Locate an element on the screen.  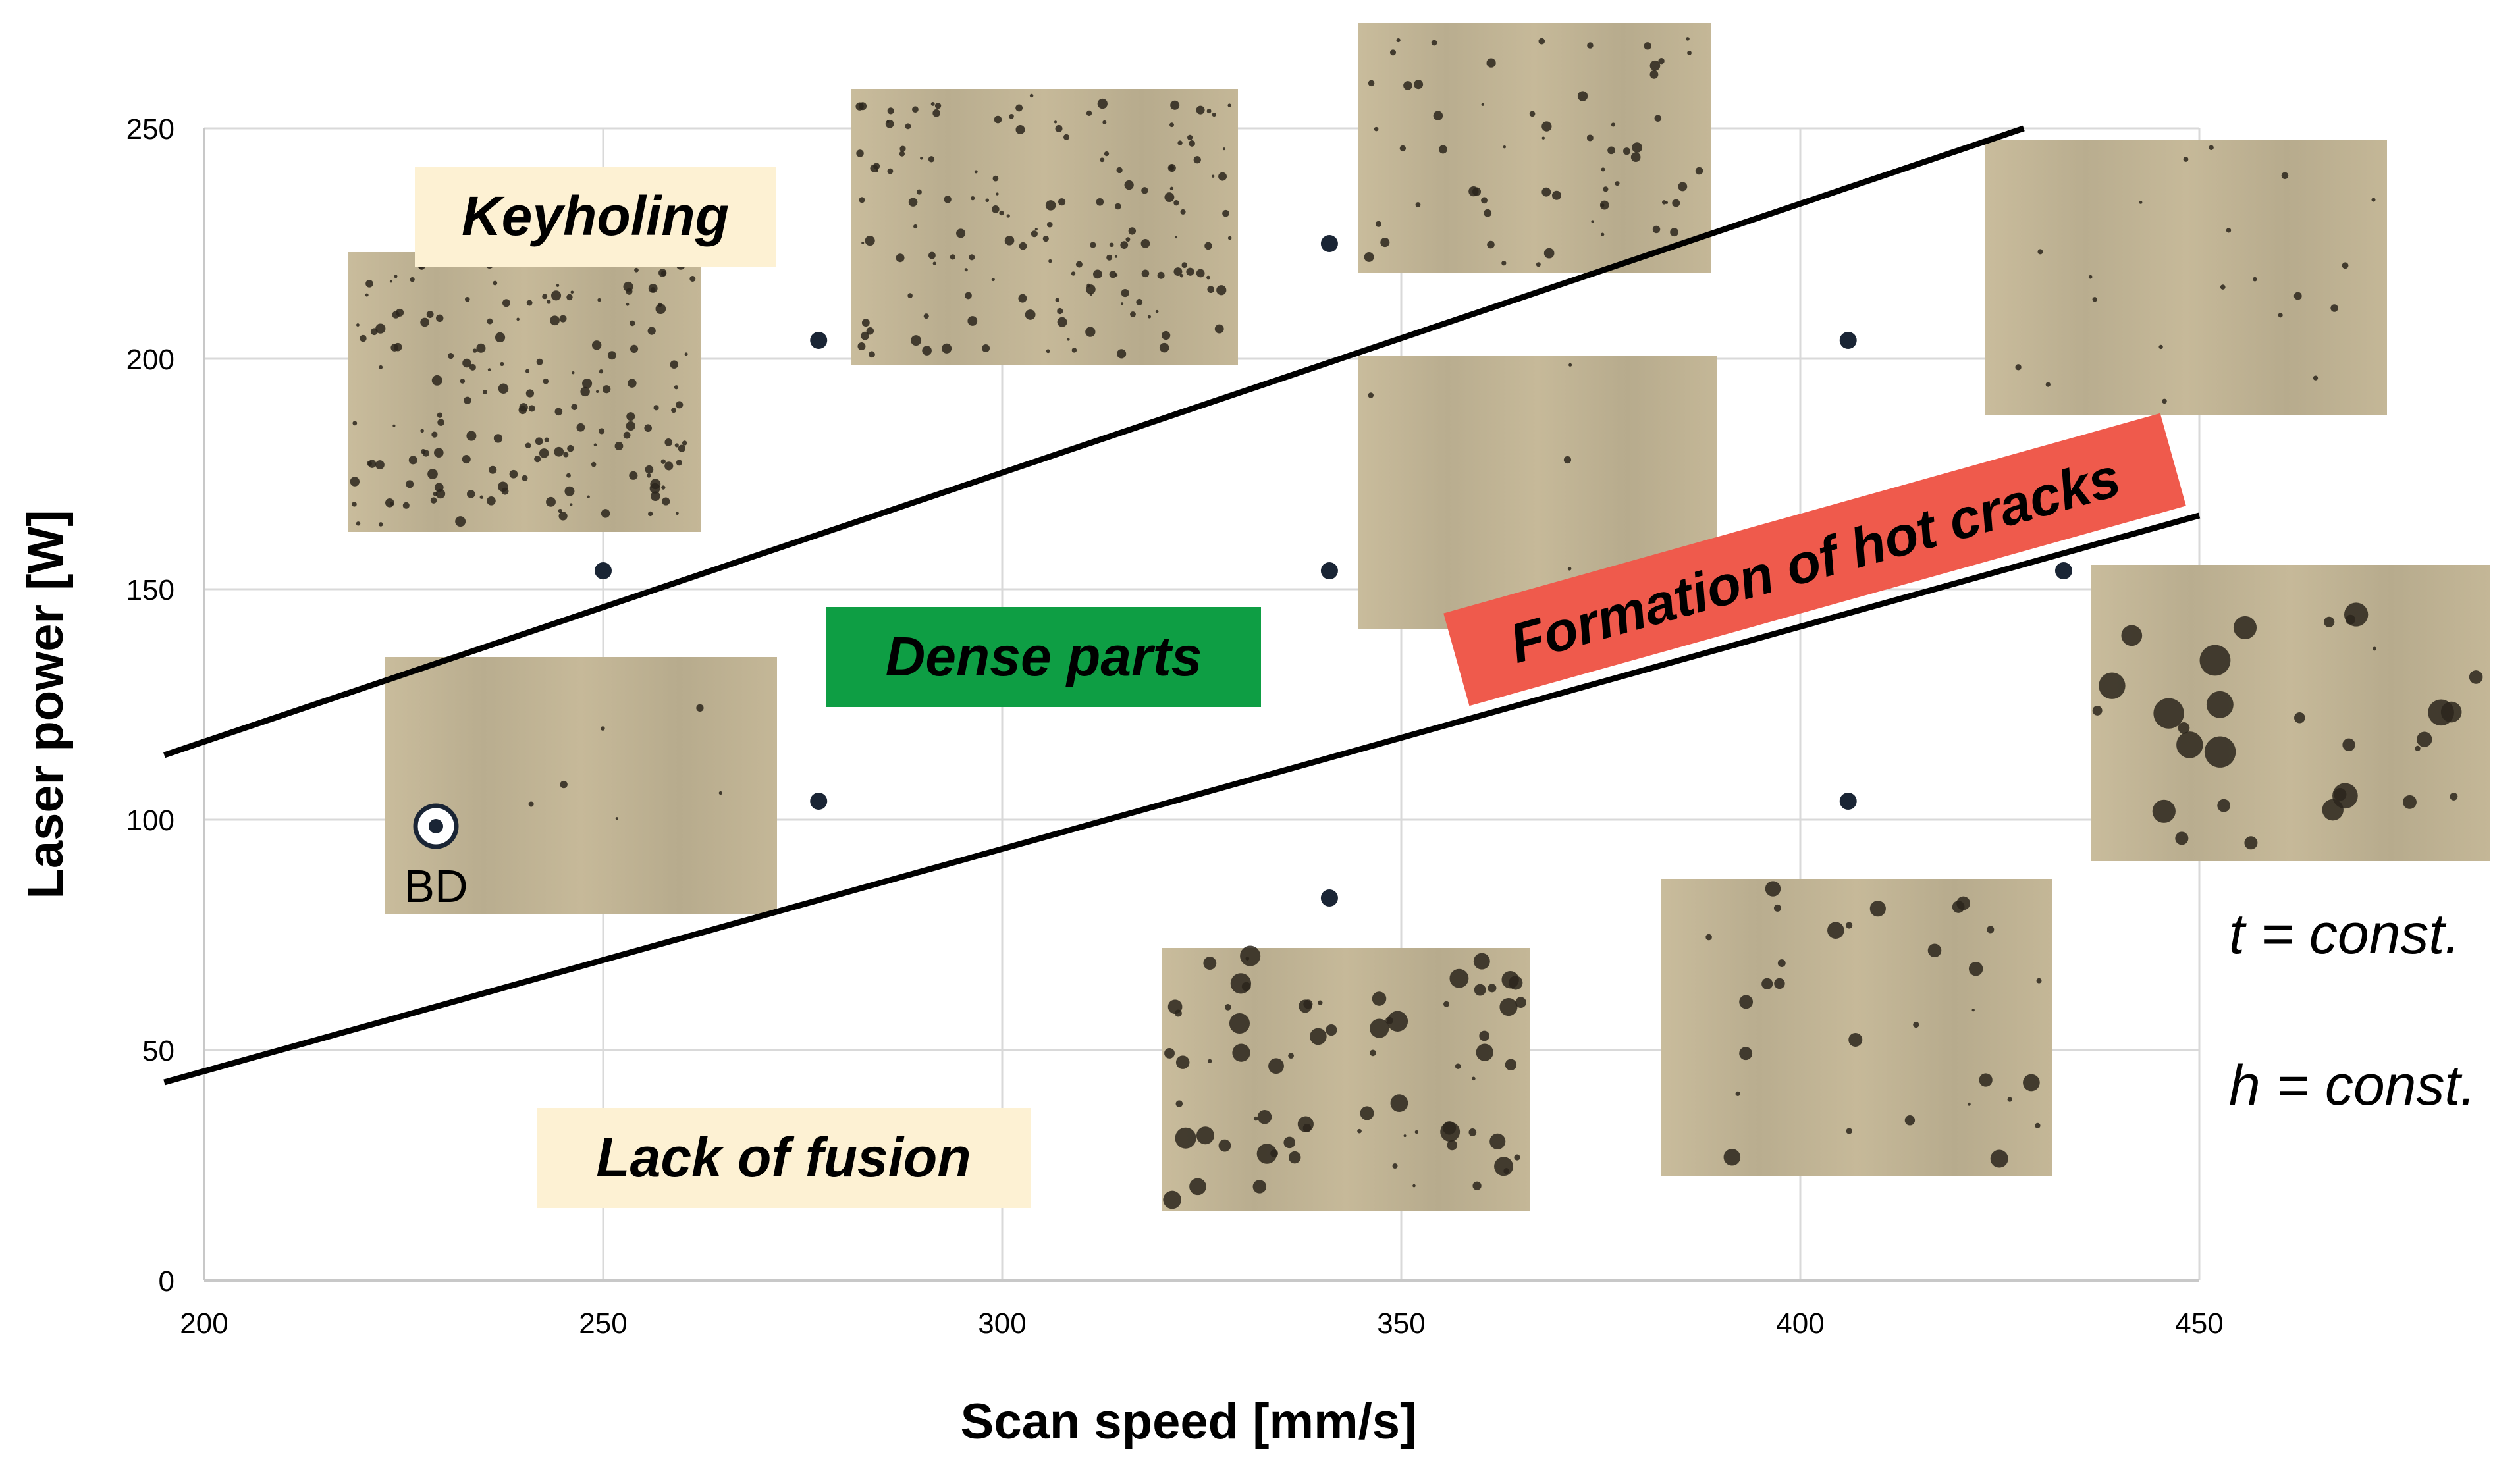
x-tick-labels: 200 250 300 350 400 450 is located at coordinates (1201, 1323).